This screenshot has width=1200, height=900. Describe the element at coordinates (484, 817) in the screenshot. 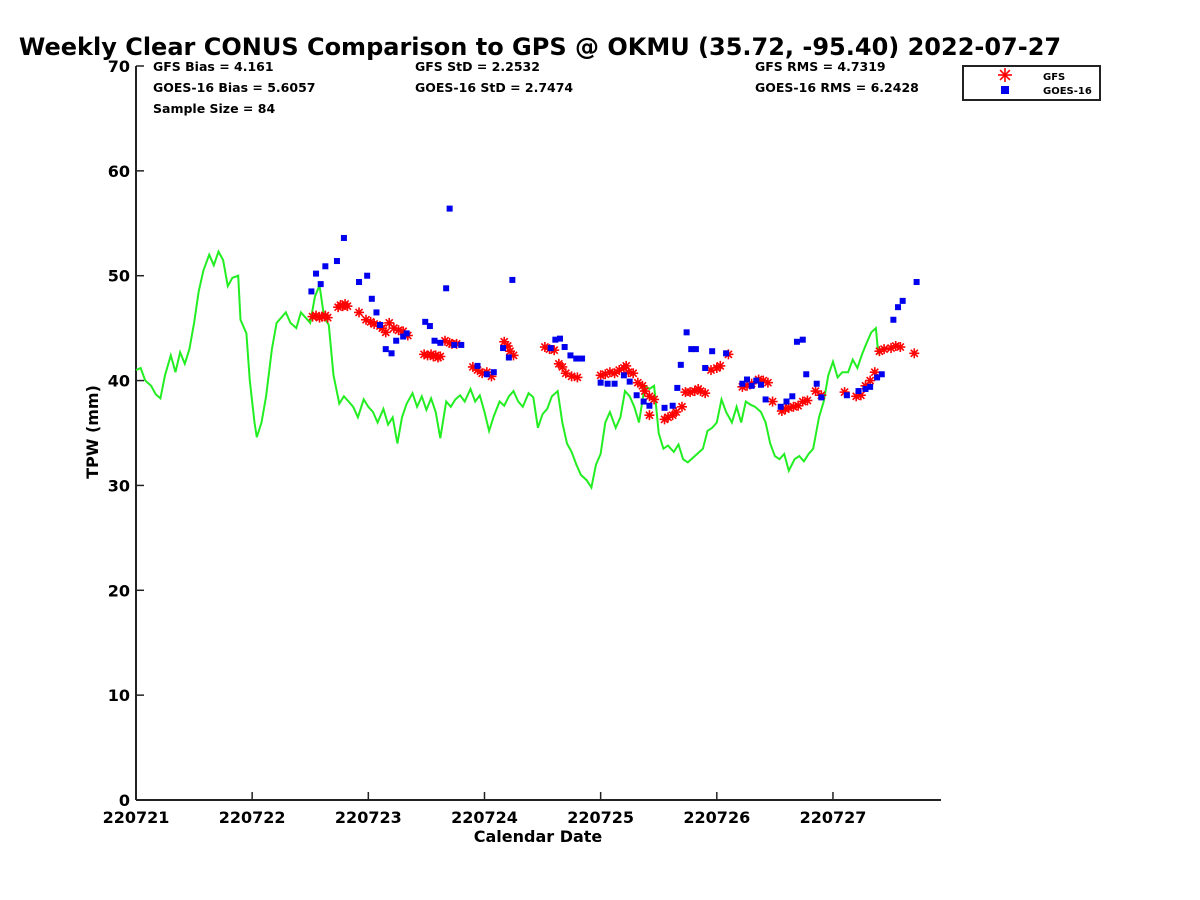

I see `x-tick-label: 220724` at that location.